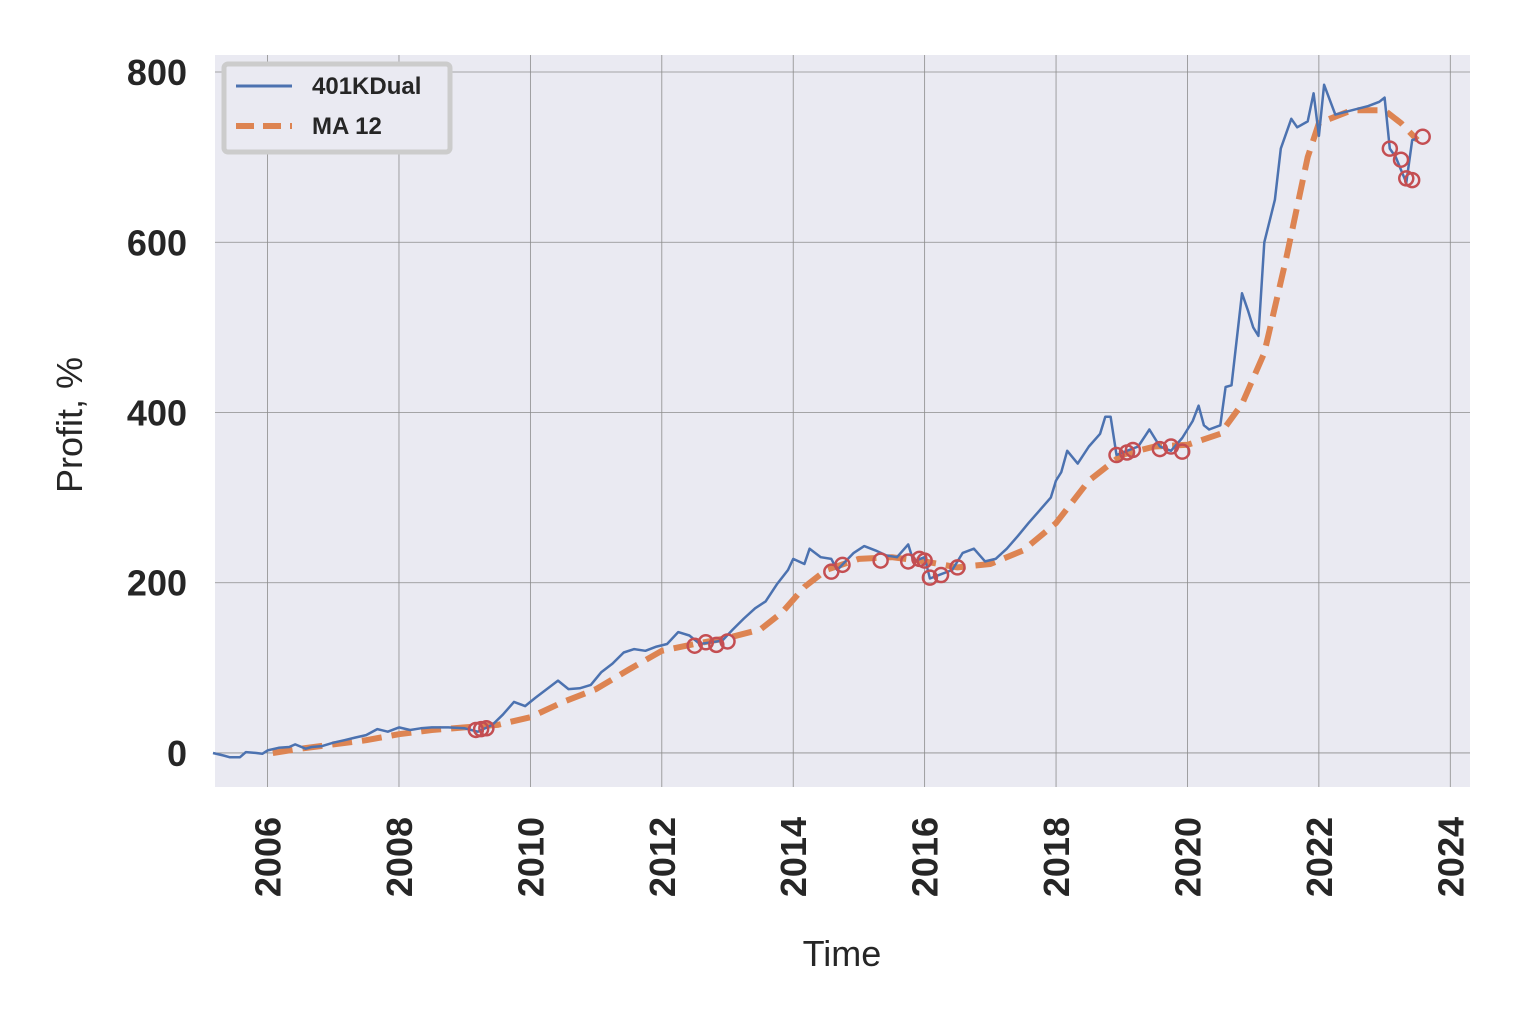  I want to click on y-tick-label: 0, so click(177, 753).